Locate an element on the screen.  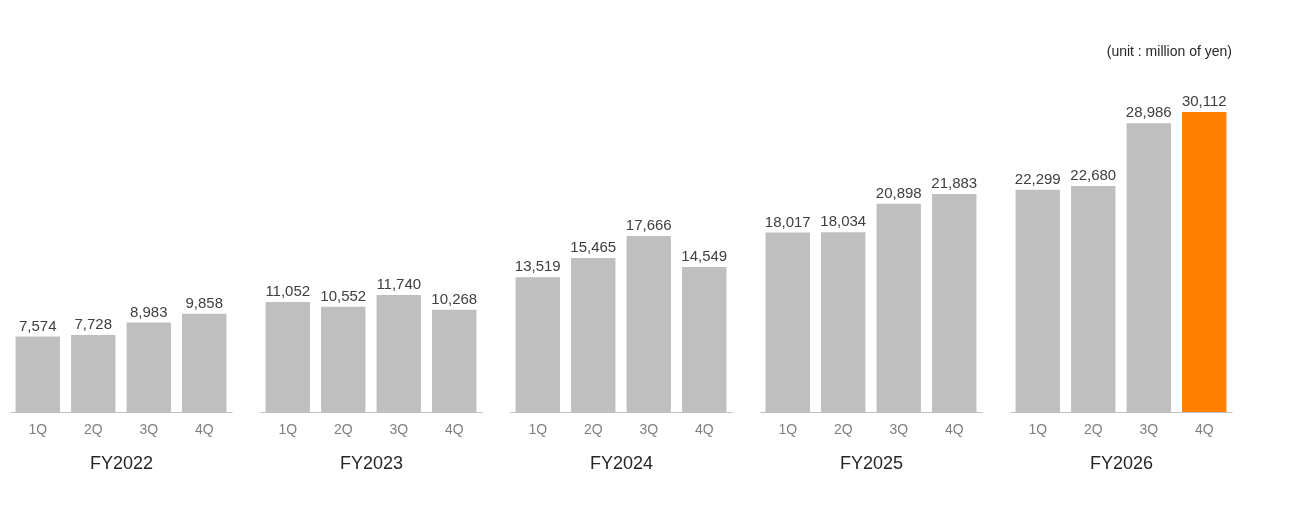
data-label: 9,858 is located at coordinates (204, 302).